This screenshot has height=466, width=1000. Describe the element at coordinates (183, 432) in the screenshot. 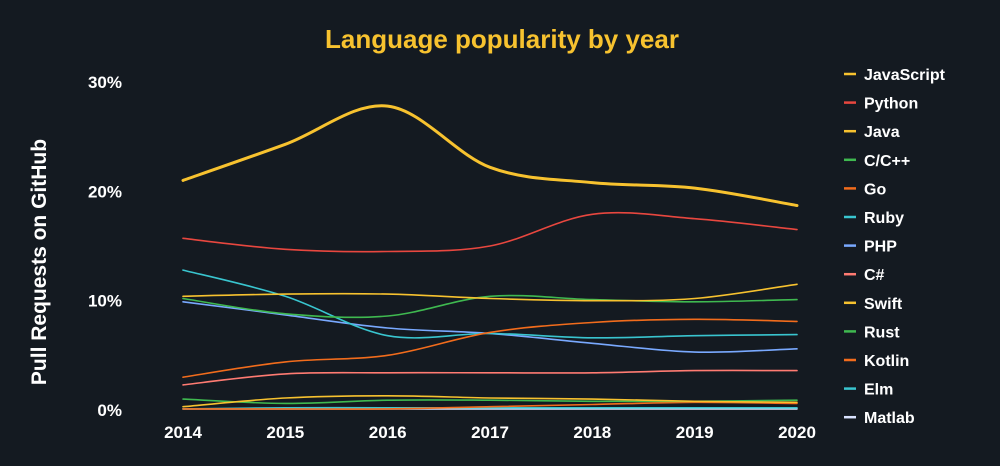

I see `x-tick-label: 2014` at that location.